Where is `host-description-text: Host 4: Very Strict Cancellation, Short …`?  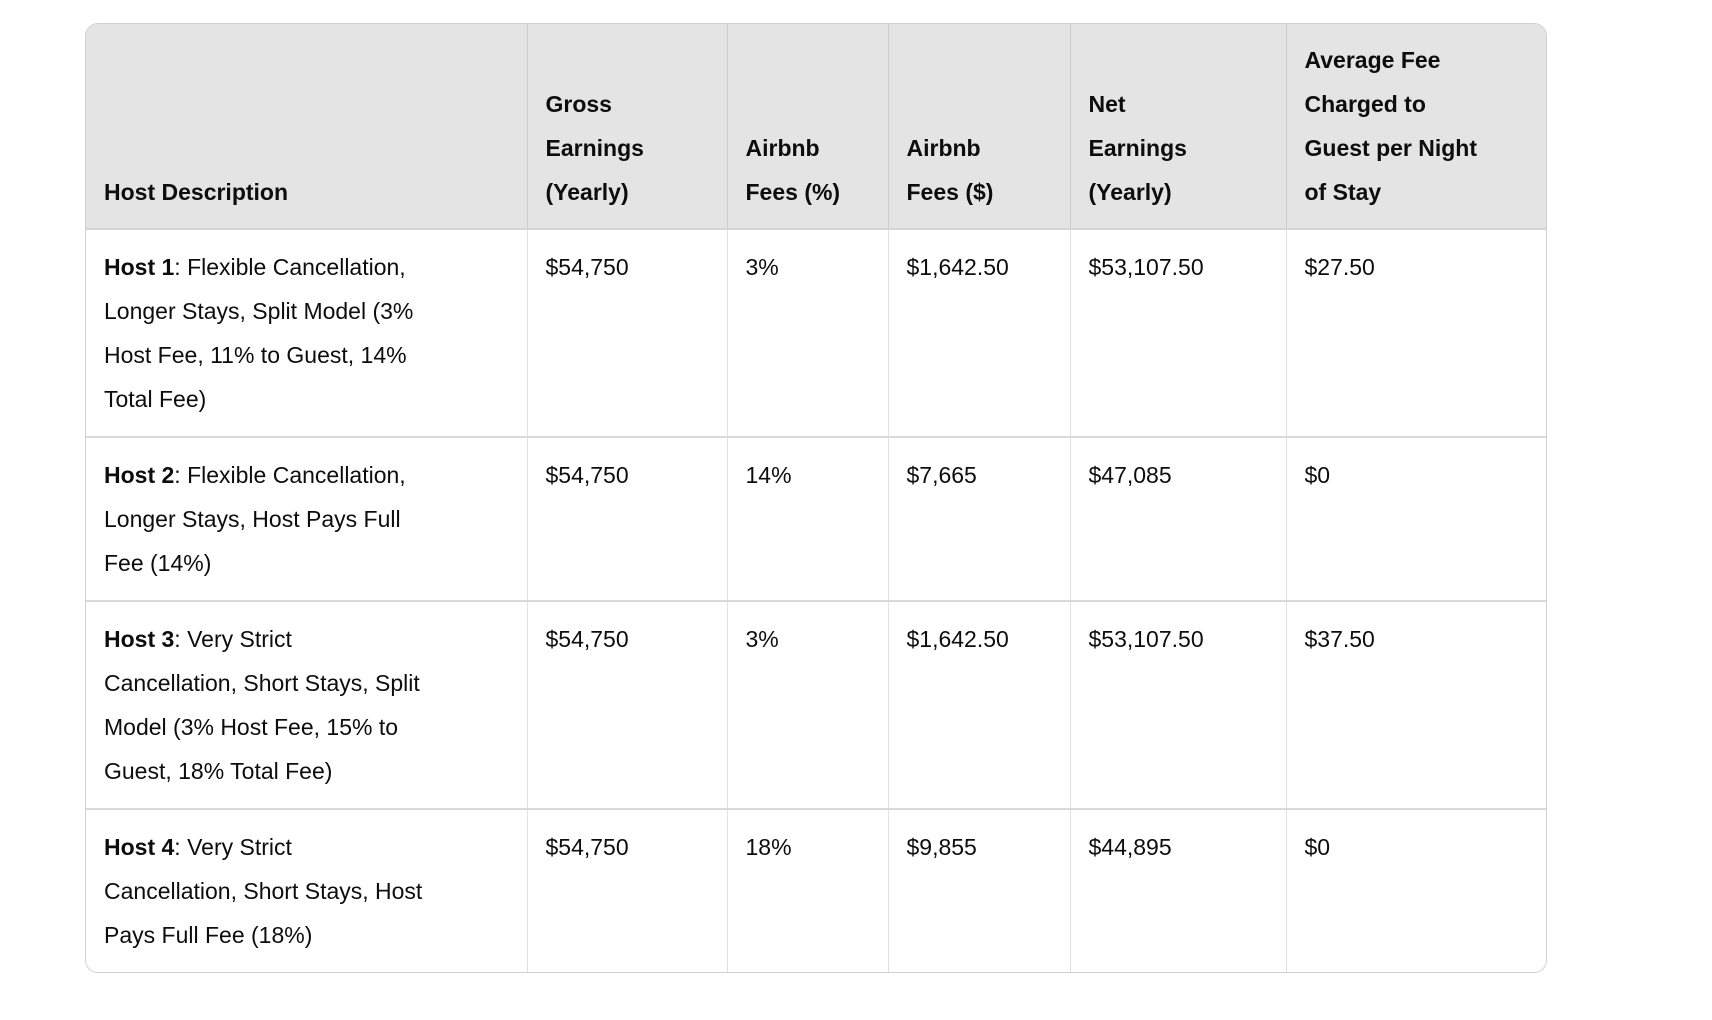 host-description-text: Host 4: Very Strict Cancellation, Short … is located at coordinates (266, 891).